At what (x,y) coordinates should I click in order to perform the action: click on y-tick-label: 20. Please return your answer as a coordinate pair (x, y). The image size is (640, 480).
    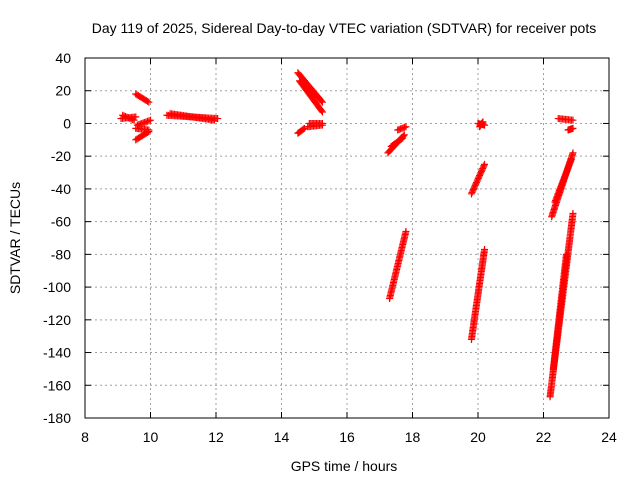
    Looking at the image, I should click on (63, 91).